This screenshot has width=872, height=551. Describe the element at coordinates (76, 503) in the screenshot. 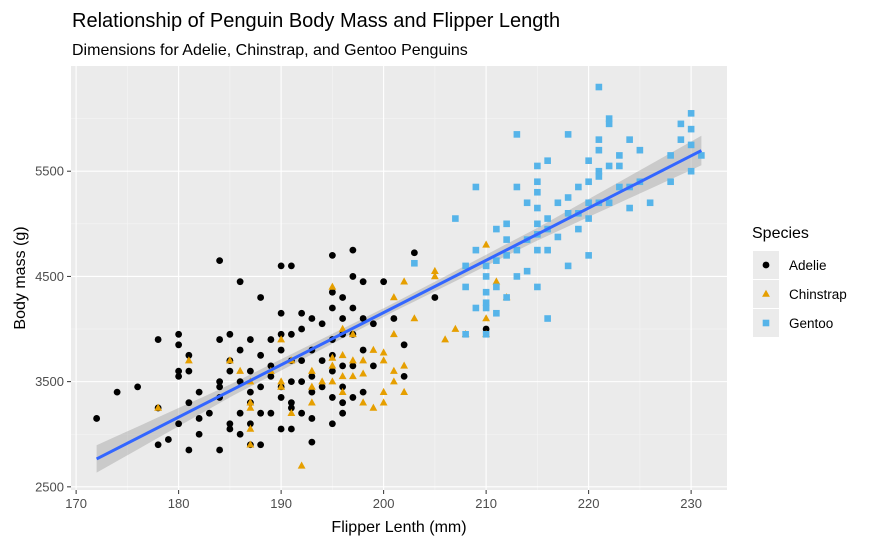

I see `x-tick-label: 170` at that location.